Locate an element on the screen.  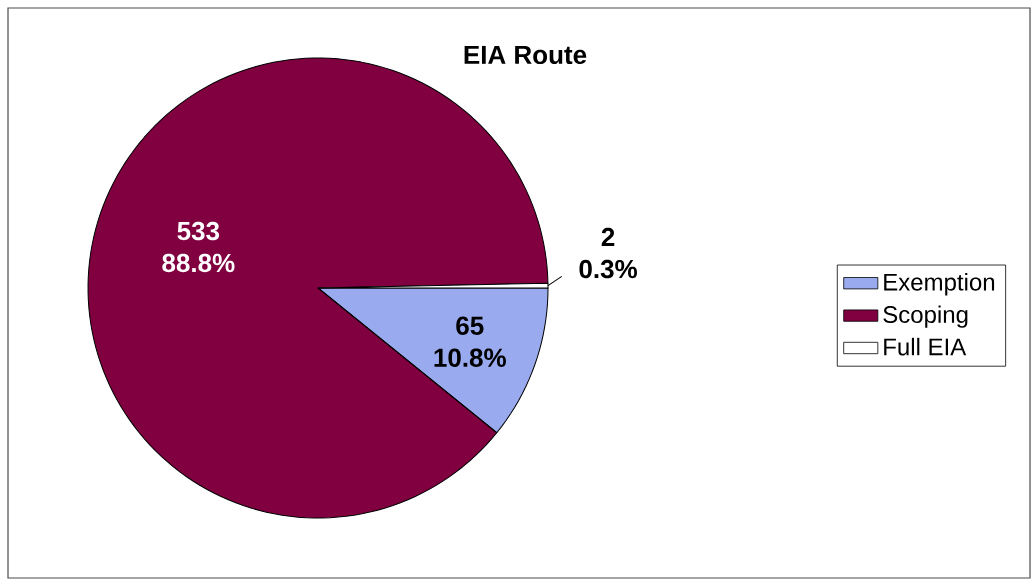
data-label: 2 0.3% is located at coordinates (608, 253).